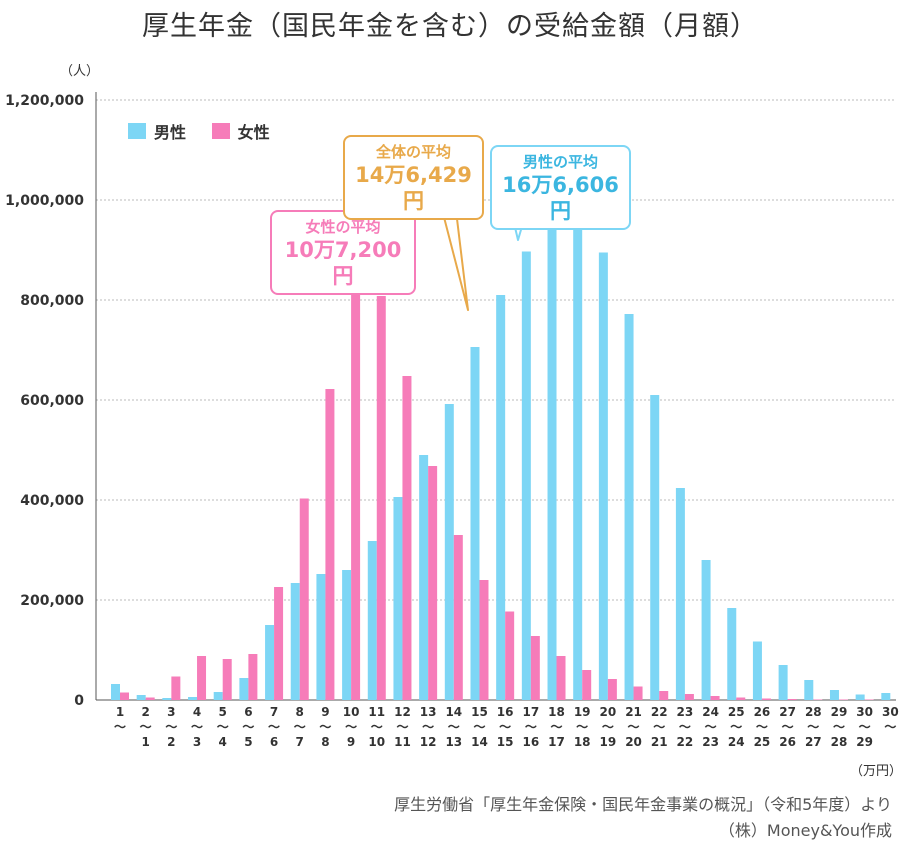 This screenshot has height=844, width=900. What do you see at coordinates (343, 263) in the screenshot?
I see `callout-female-value: 10万7,200円` at bounding box center [343, 263].